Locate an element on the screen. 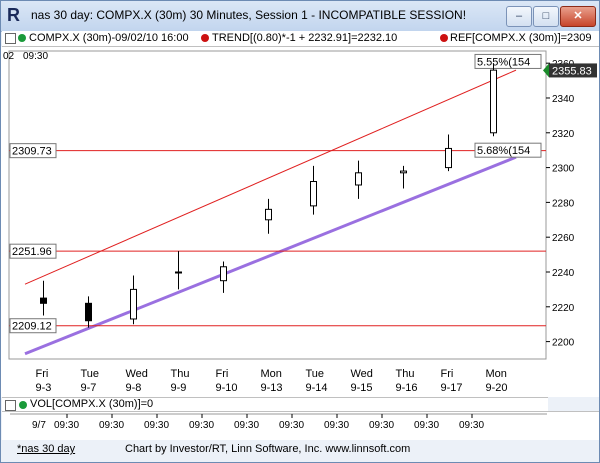 Image resolution: width=600 pixels, height=463 pixels. x-date-label: 9-15 is located at coordinates (362, 388).